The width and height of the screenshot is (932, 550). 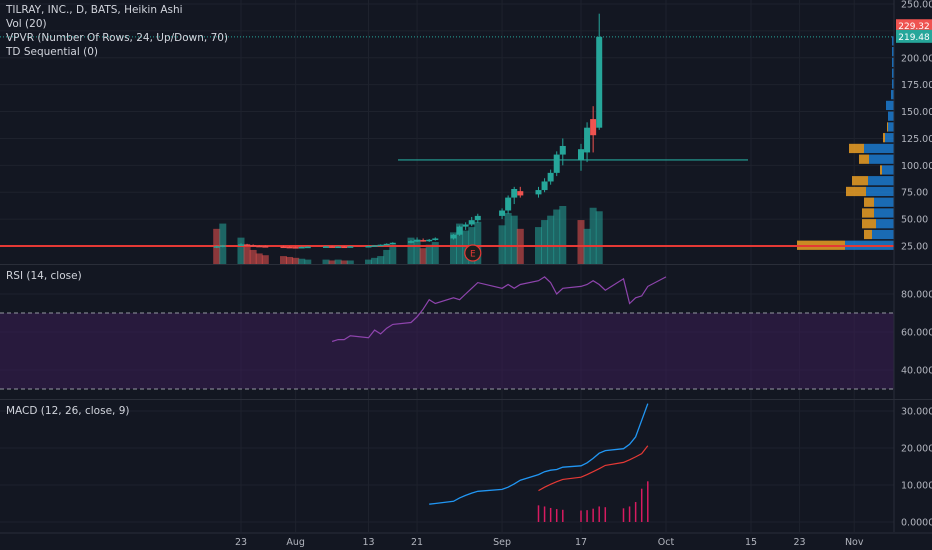 What do you see at coordinates (539, 454) in the screenshot?
I see `macd-line` at bounding box center [539, 454].